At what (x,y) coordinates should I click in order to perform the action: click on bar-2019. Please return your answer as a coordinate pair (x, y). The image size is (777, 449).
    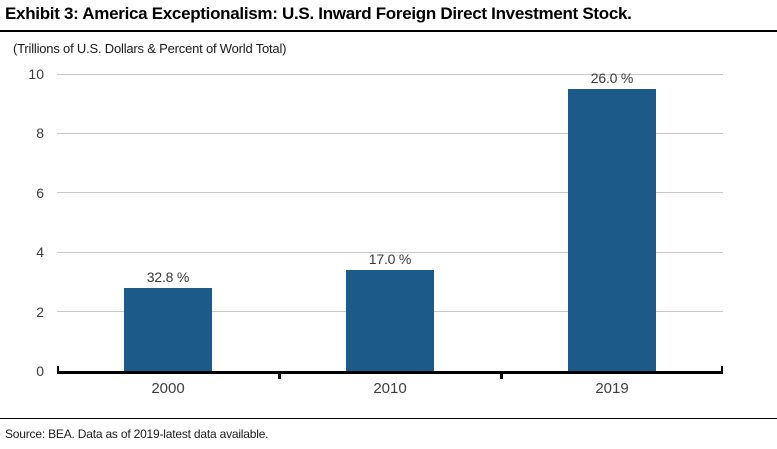
    Looking at the image, I should click on (612, 229).